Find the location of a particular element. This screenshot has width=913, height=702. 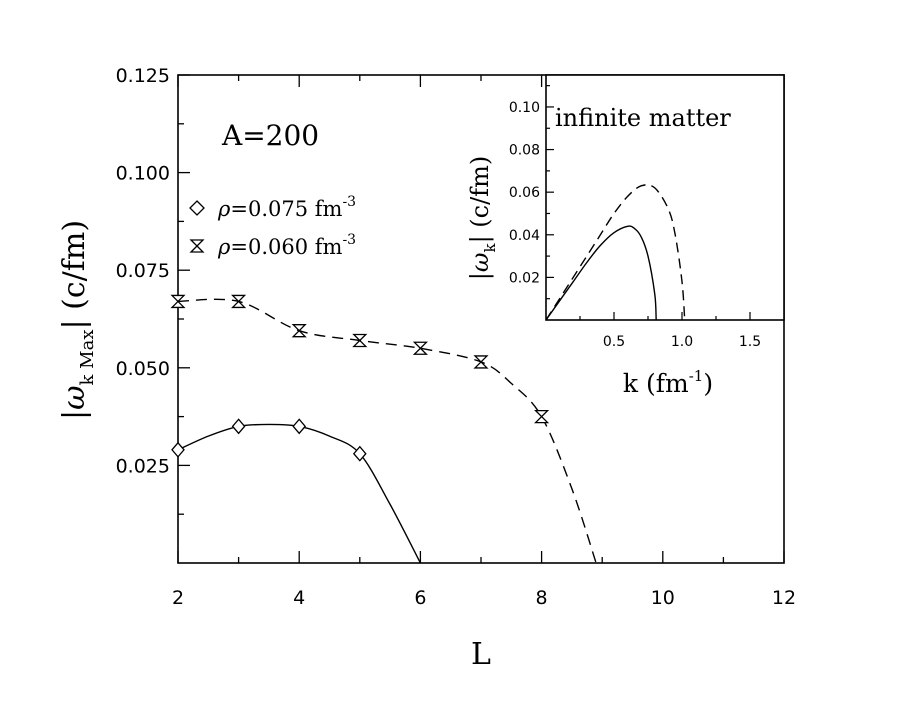

main-y-tick-label: 0.075 is located at coordinates (143, 271).